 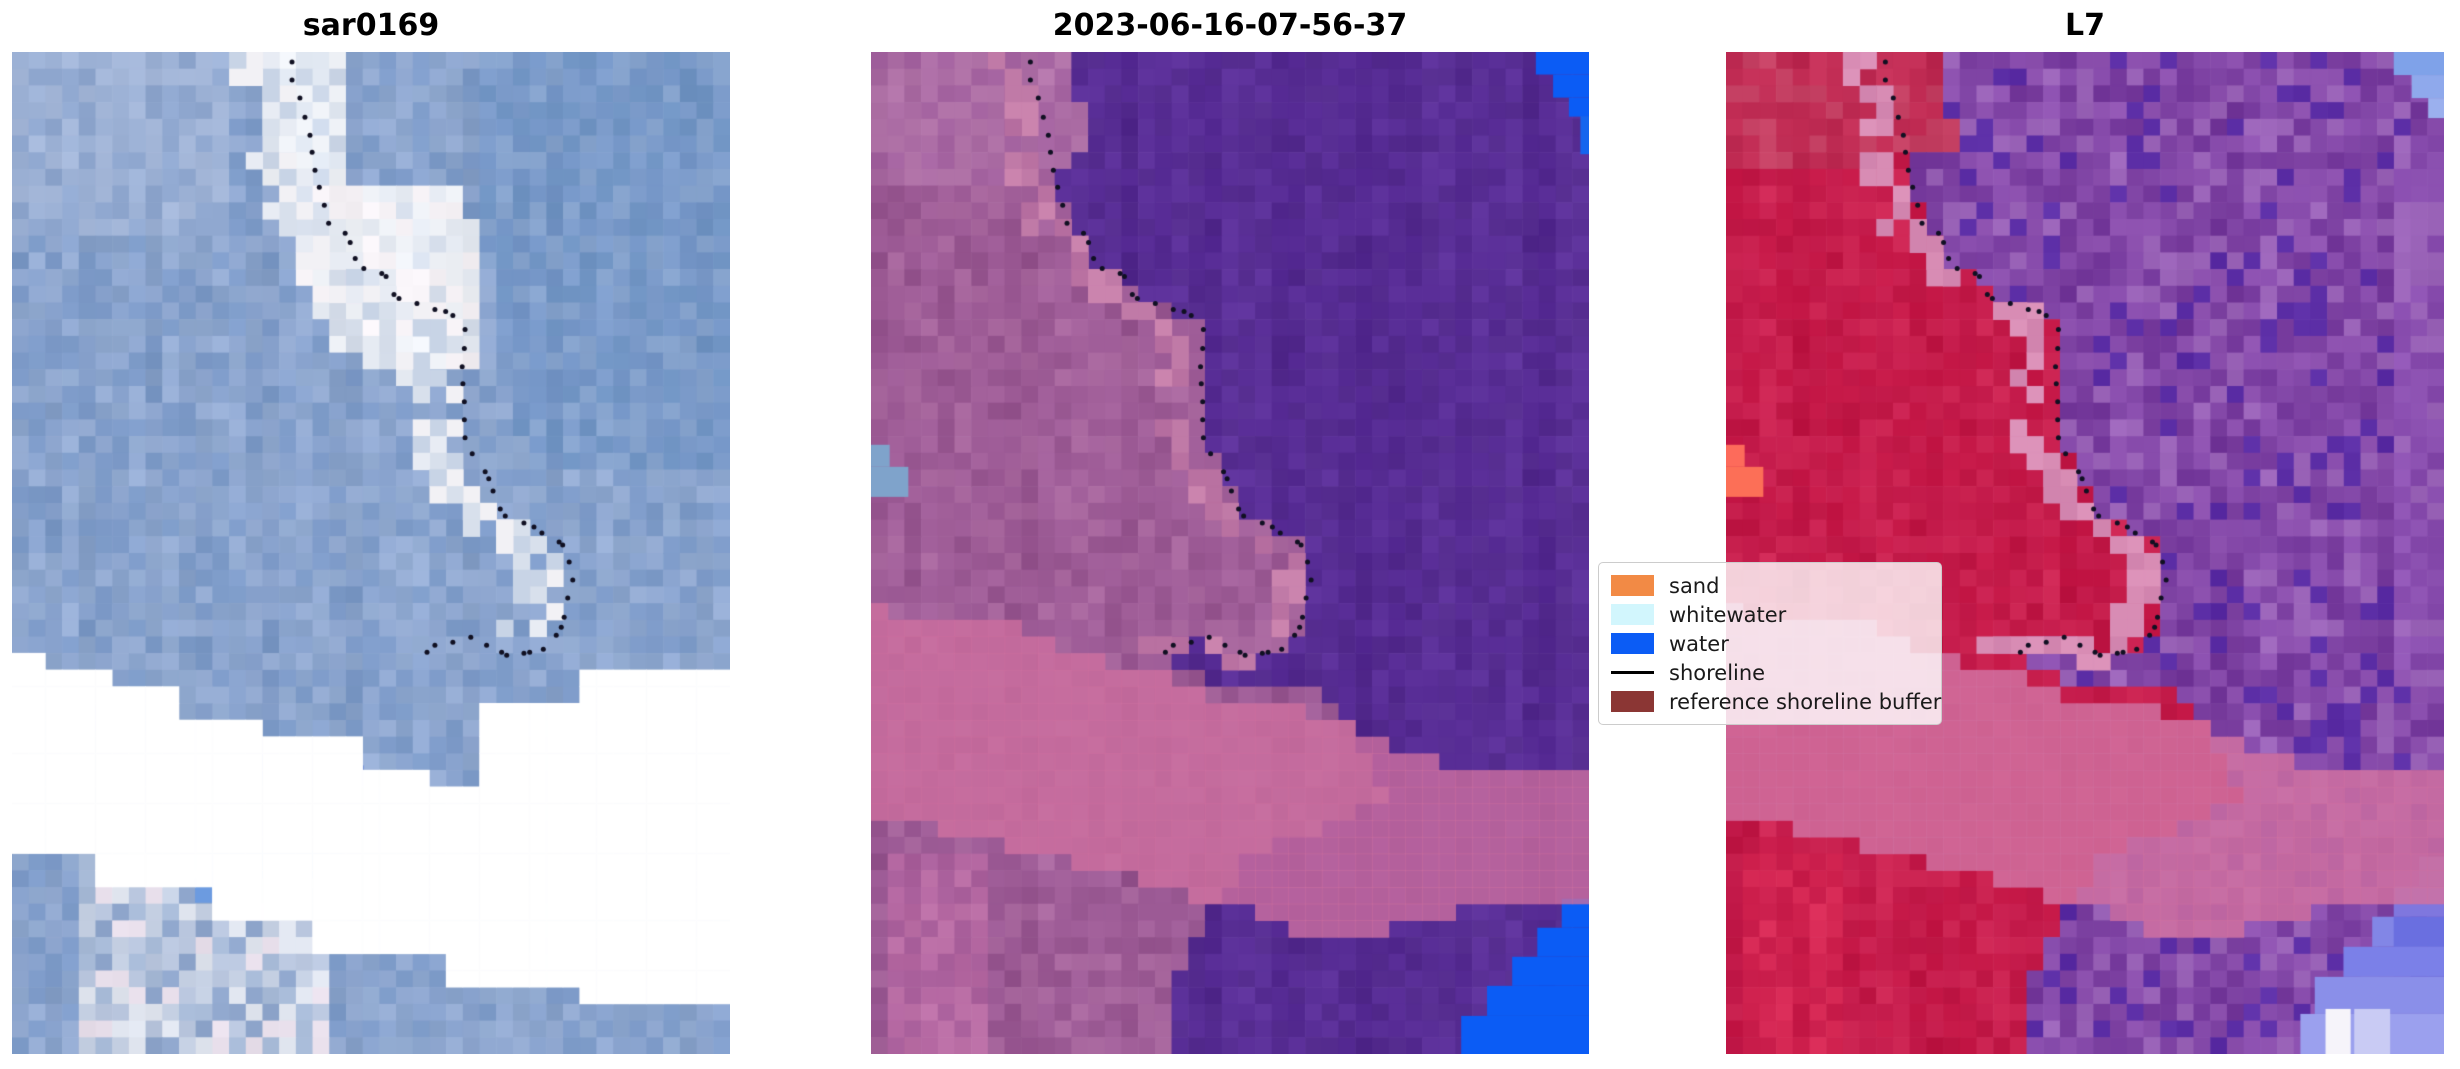 I want to click on panel-title-l7: L7, so click(x=2085, y=25).